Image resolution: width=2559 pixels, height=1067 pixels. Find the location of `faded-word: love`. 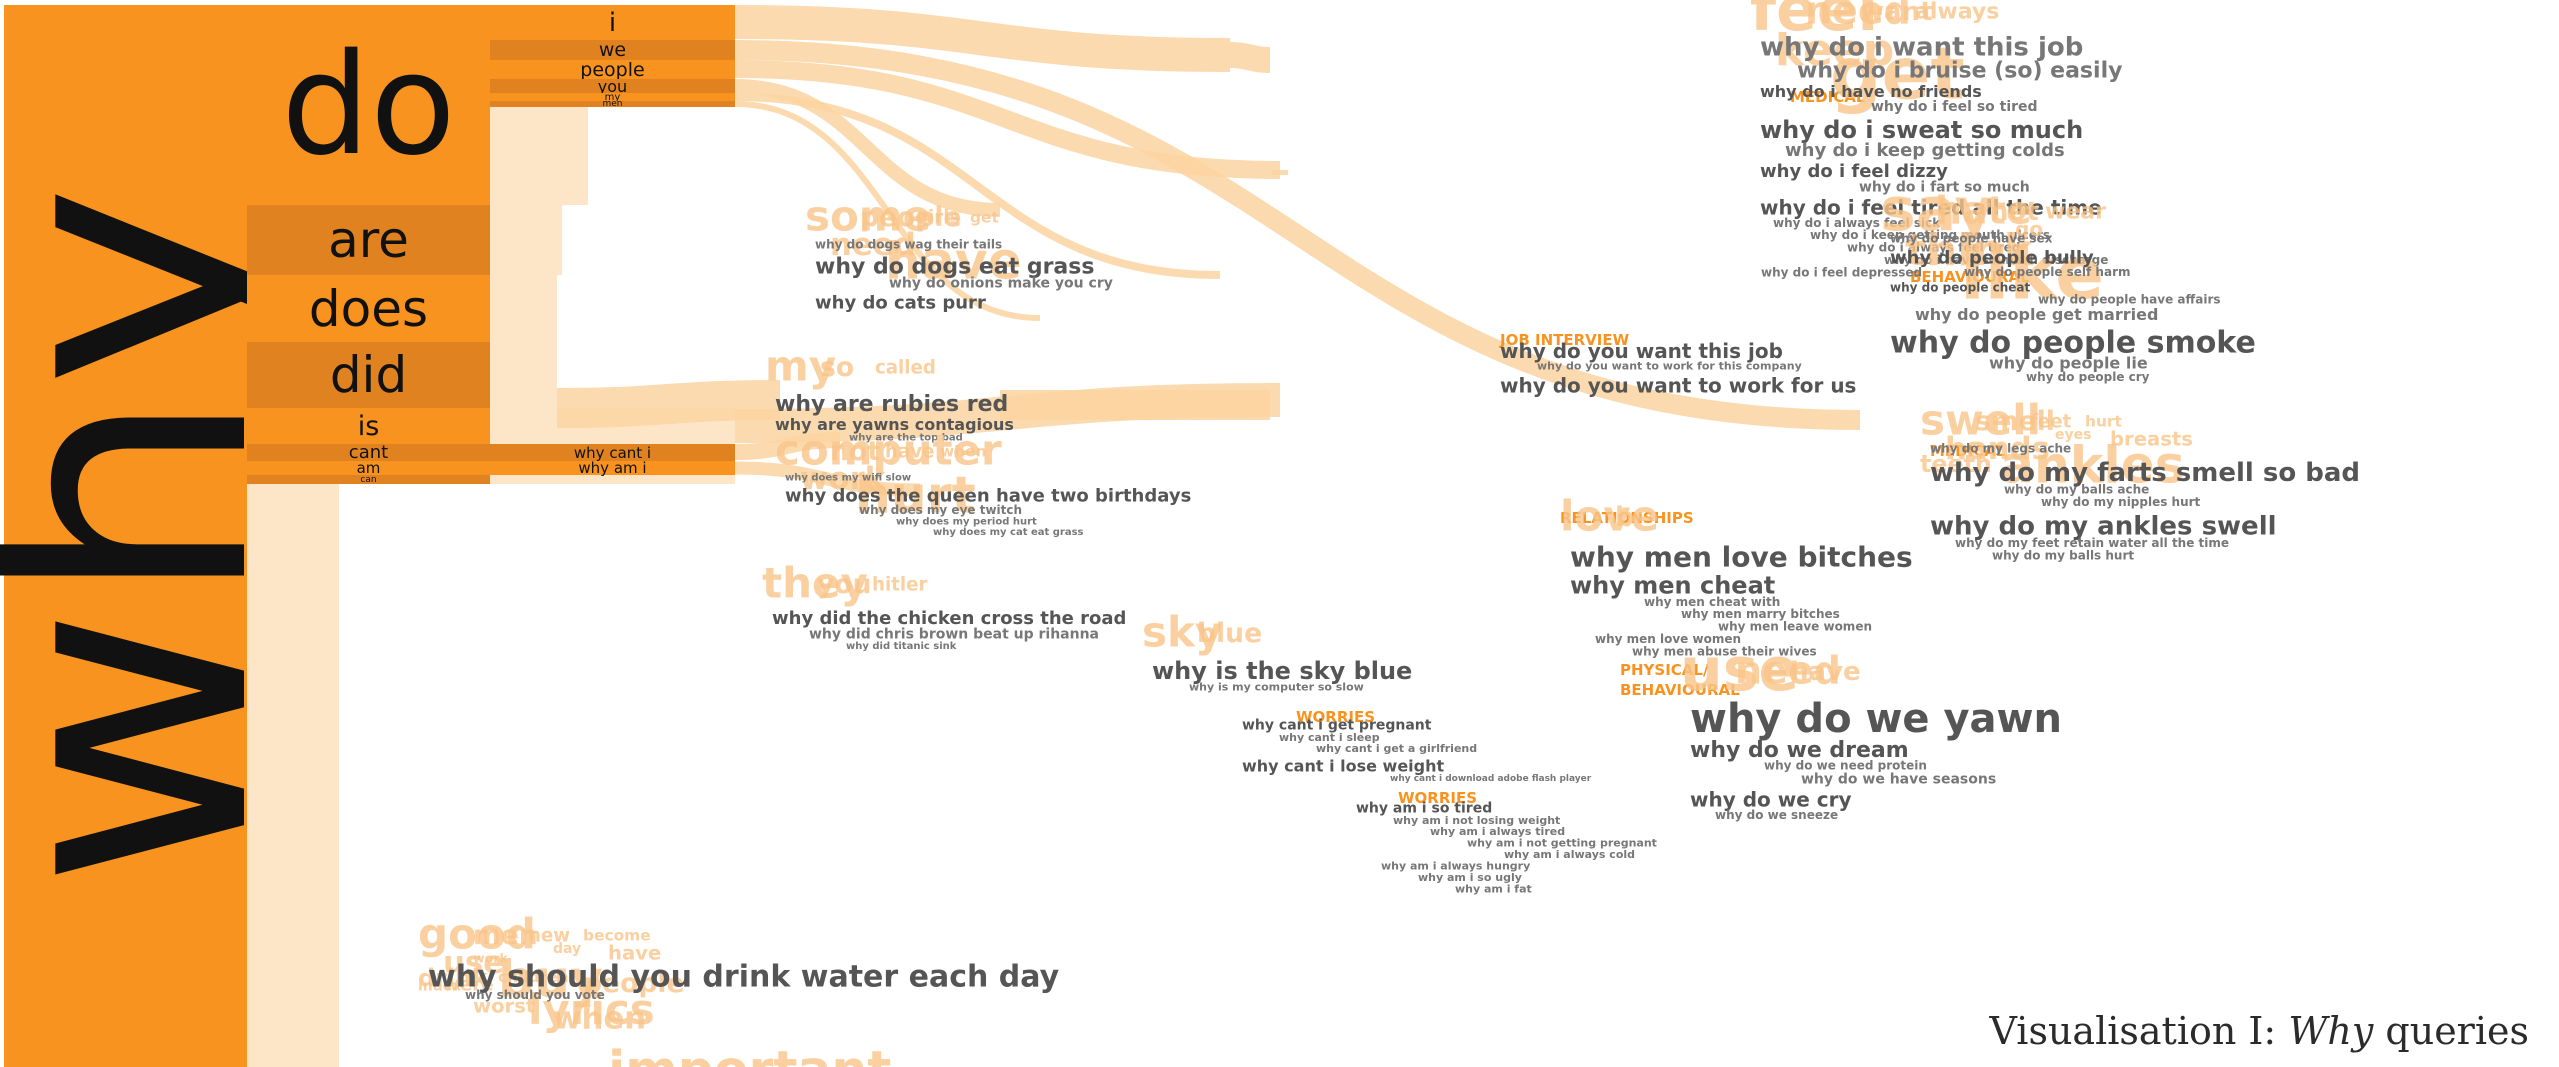

faded-word: love is located at coordinates (1609, 516).